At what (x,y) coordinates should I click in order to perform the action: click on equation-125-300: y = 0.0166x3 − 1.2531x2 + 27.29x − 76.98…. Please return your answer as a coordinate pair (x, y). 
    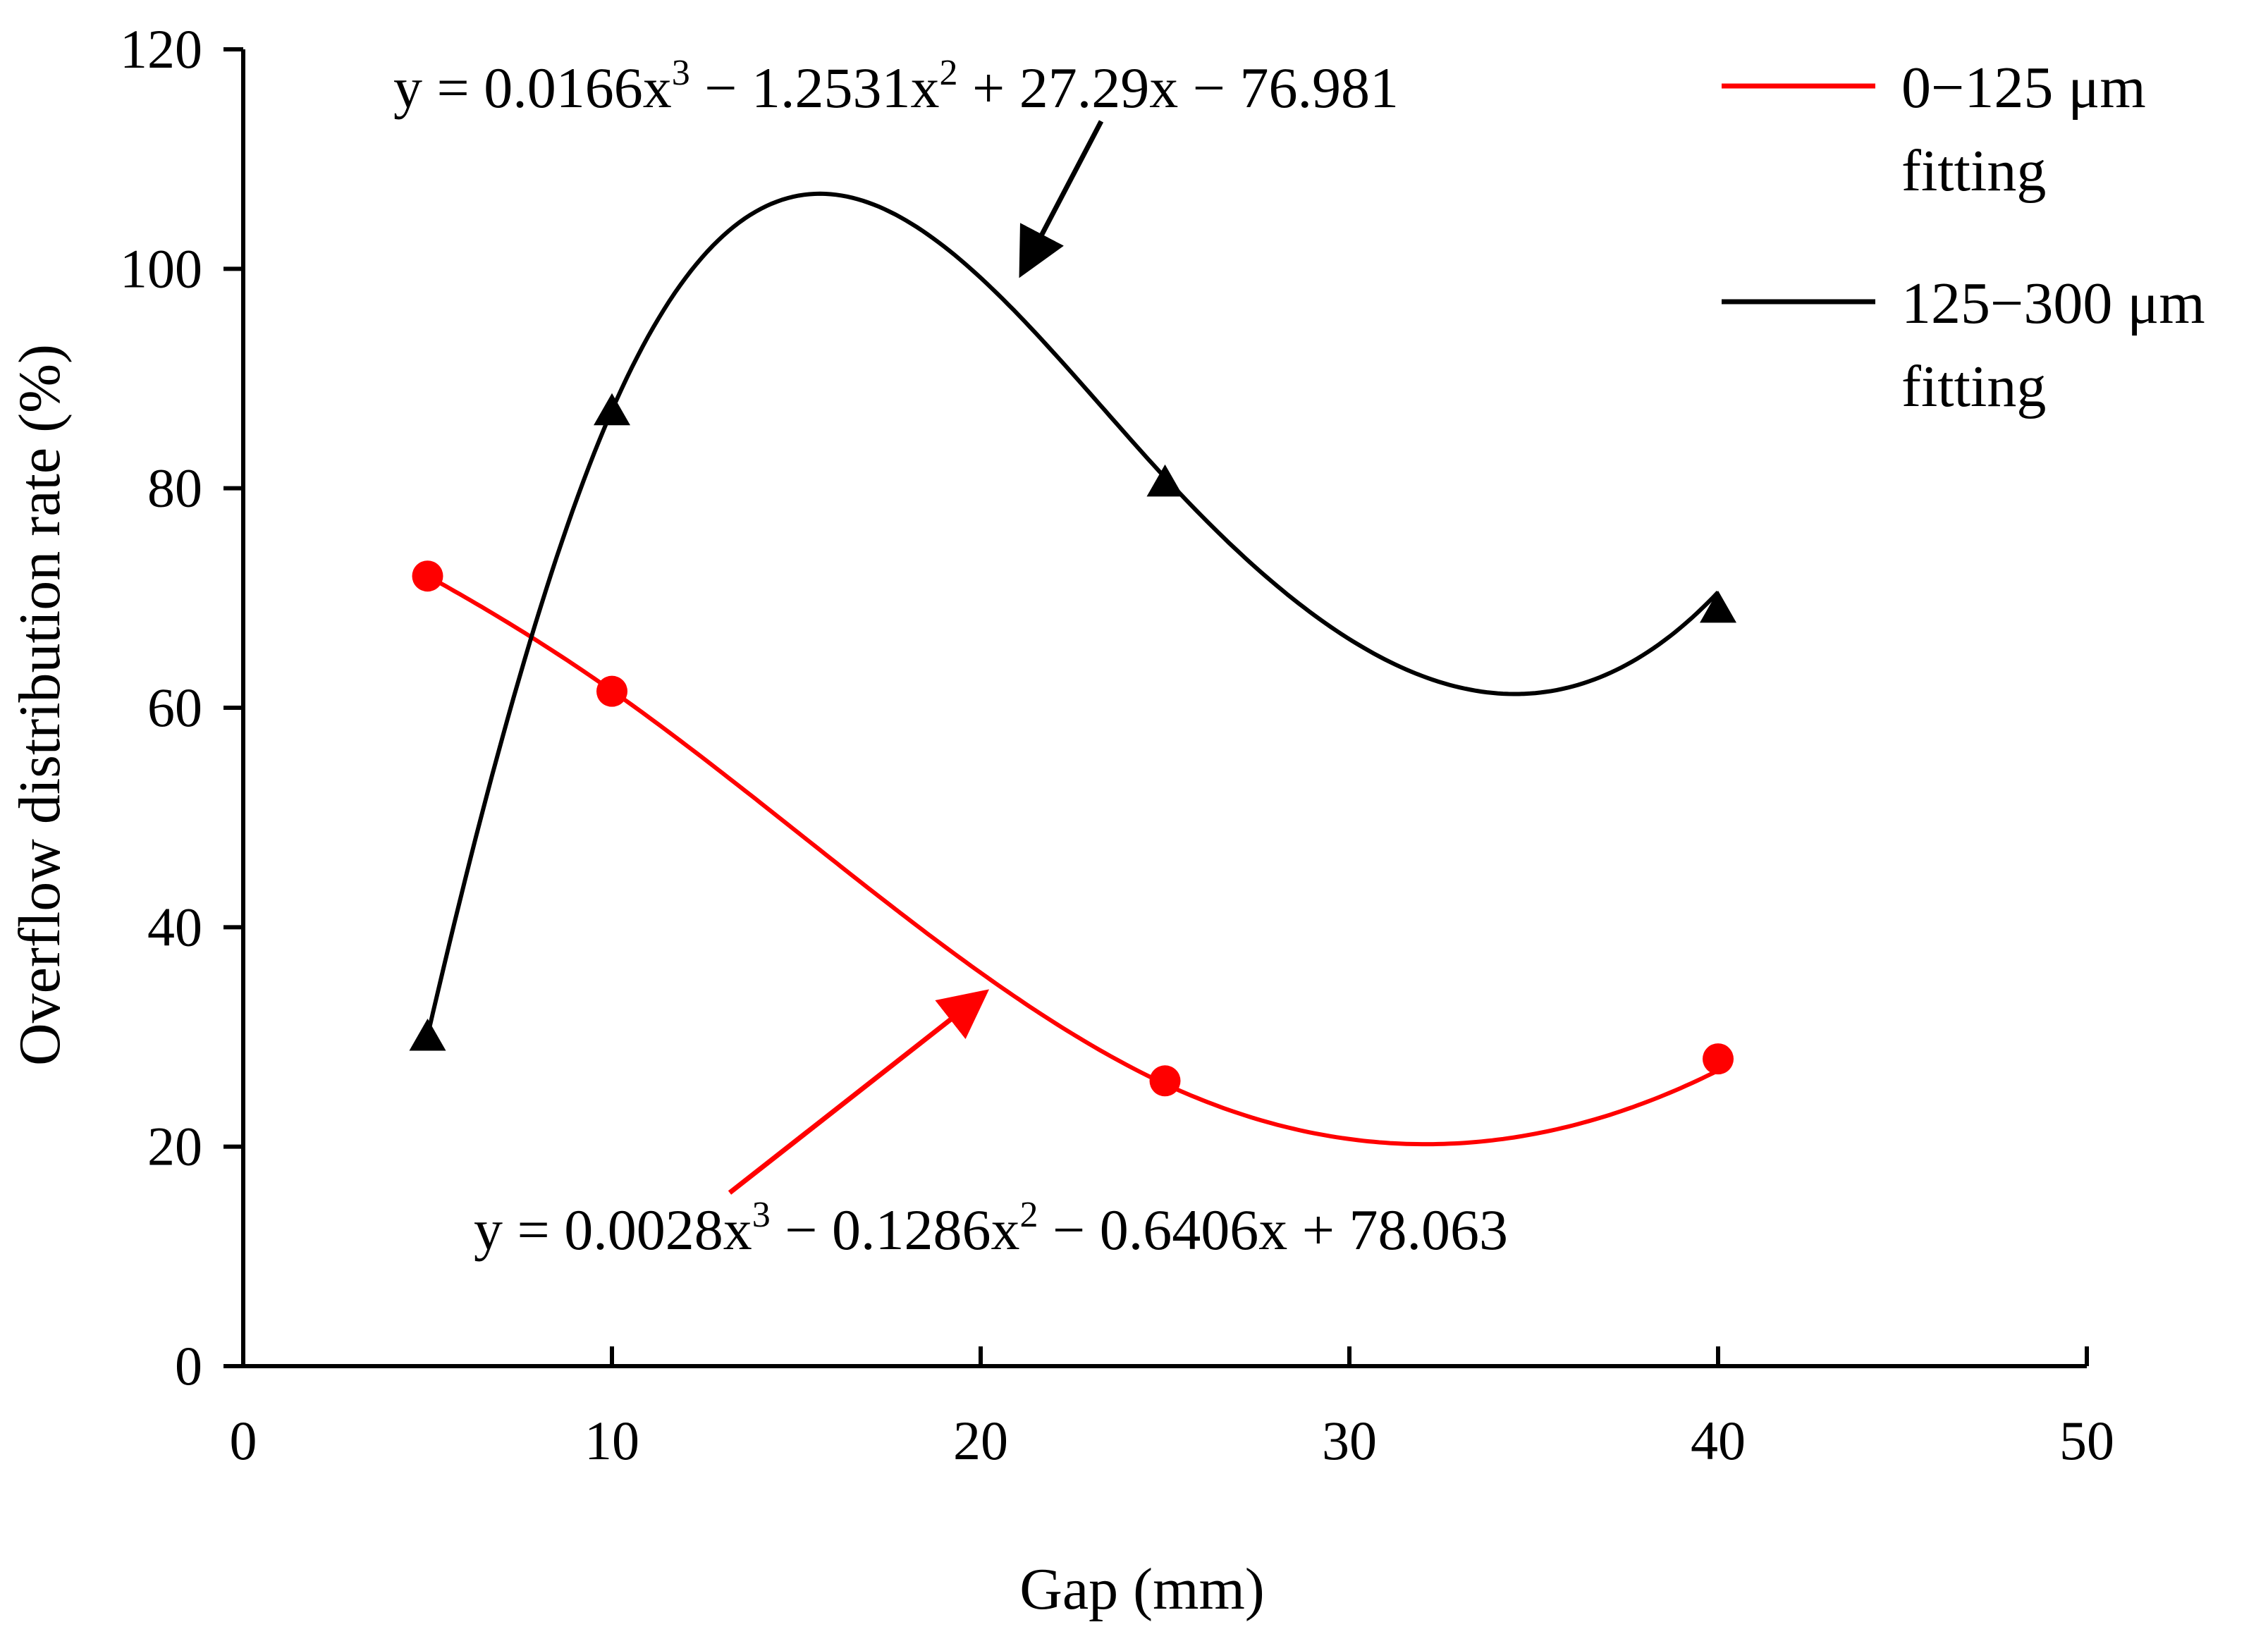
    Looking at the image, I should click on (896, 86).